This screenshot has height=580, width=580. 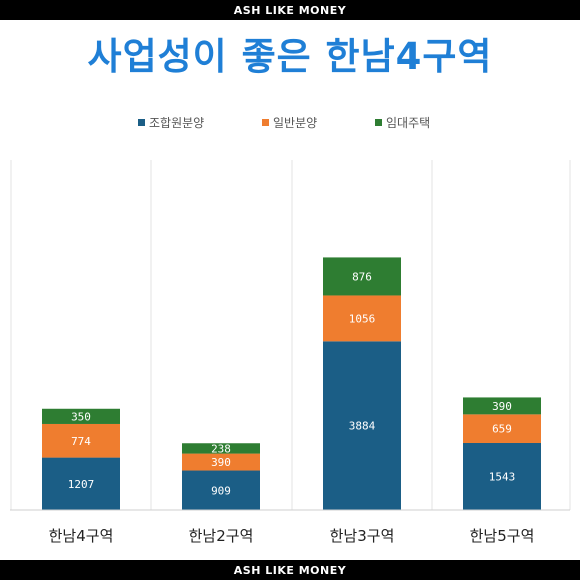 I want to click on bottom-brand-banner: ASH LIKE MONEY, so click(x=290, y=570).